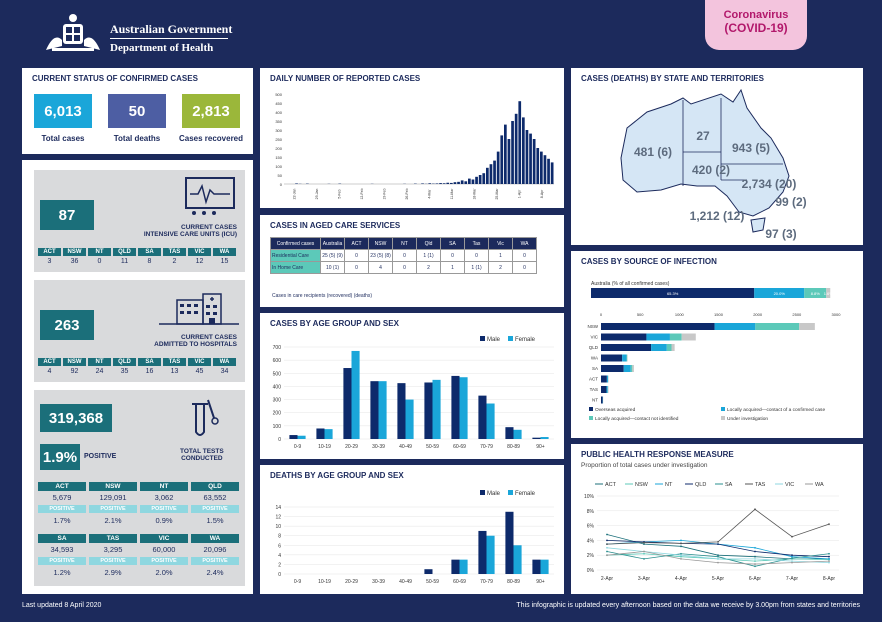 The width and height of the screenshot is (882, 622). I want to click on state-header-vic: VIC, so click(199, 252).